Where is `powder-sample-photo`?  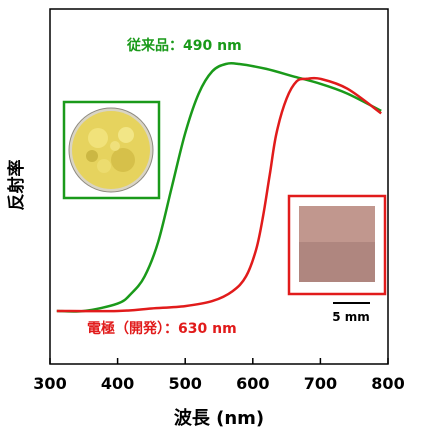
powder-sample-photo is located at coordinates (111, 150).